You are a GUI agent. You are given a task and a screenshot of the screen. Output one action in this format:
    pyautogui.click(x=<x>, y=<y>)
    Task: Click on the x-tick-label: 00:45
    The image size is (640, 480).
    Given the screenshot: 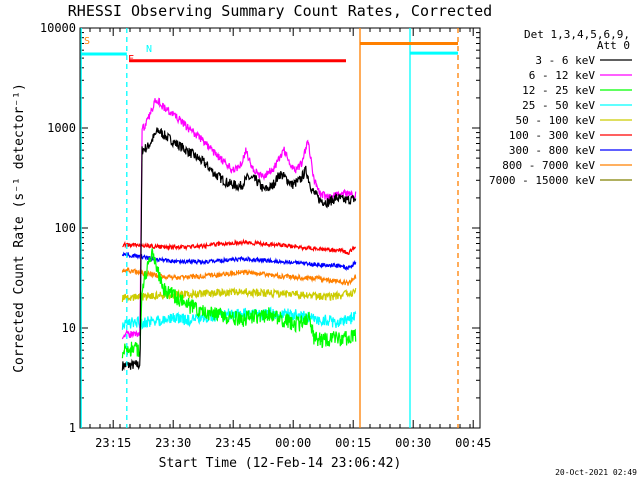 What is the action you would take?
    pyautogui.click(x=473, y=443)
    